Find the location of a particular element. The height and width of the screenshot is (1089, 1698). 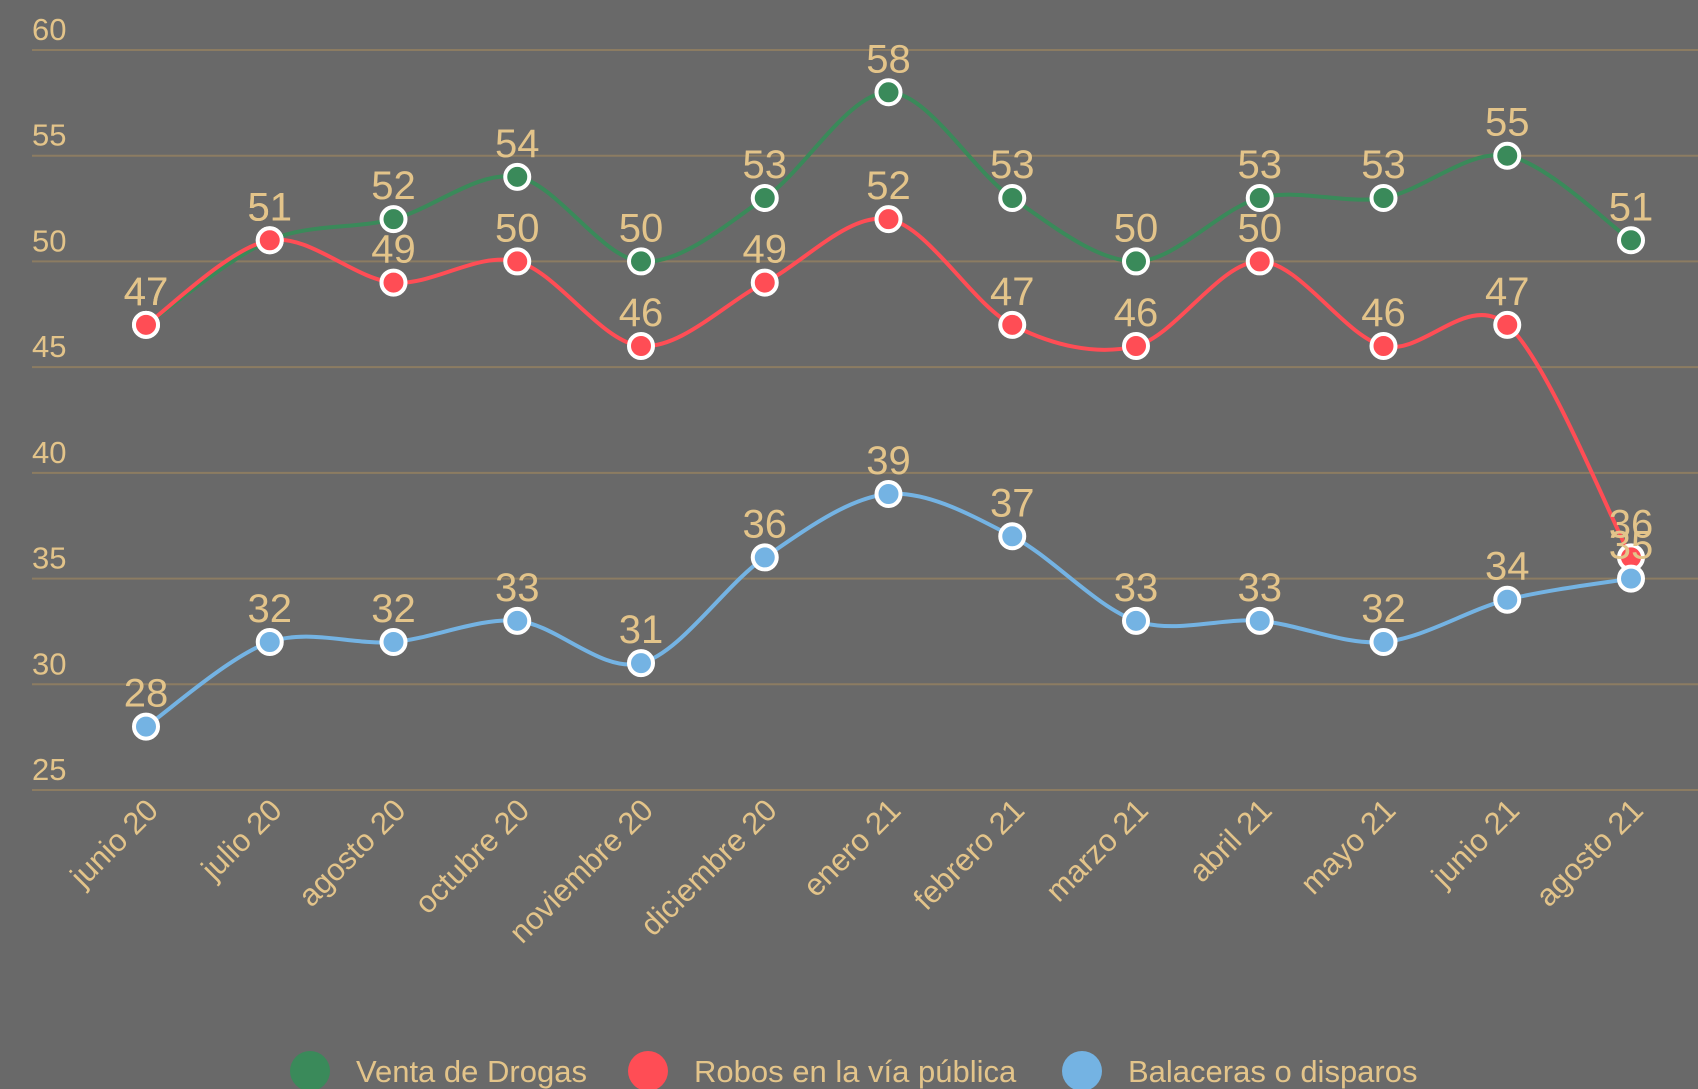

legend-label: Robos en la vía pública is located at coordinates (855, 1071).